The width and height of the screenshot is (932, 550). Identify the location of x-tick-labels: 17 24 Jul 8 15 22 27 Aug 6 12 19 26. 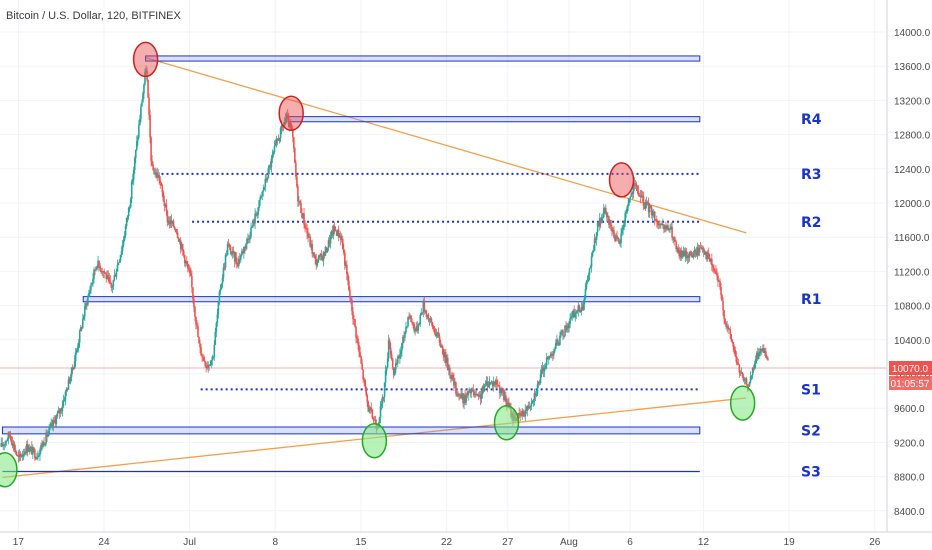
(447, 542).